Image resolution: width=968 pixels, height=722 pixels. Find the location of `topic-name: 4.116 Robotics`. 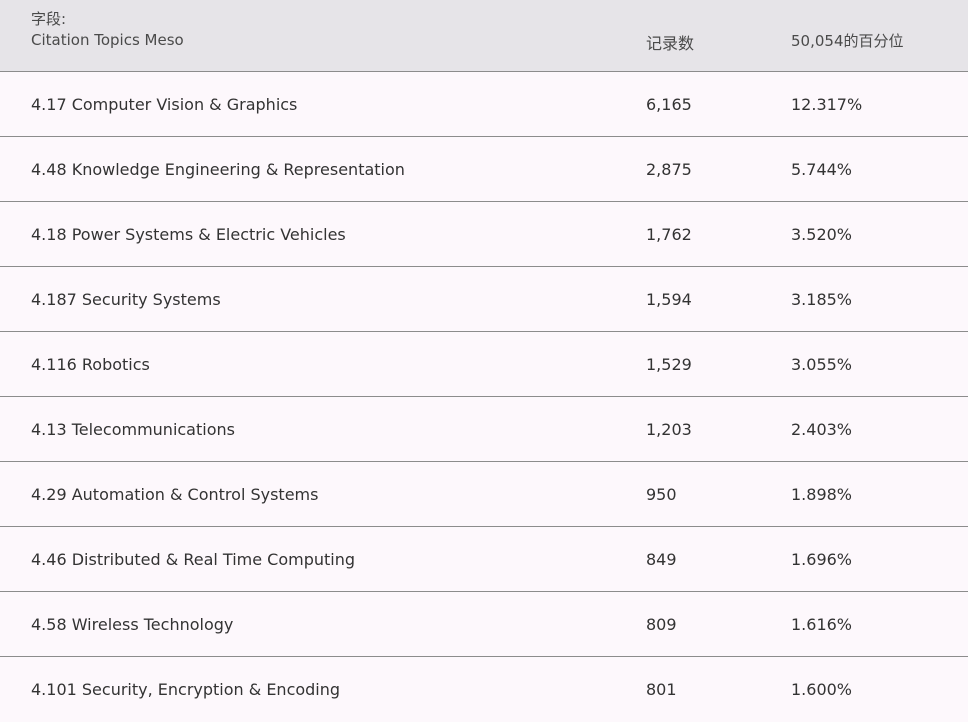

topic-name: 4.116 Robotics is located at coordinates (90, 364).